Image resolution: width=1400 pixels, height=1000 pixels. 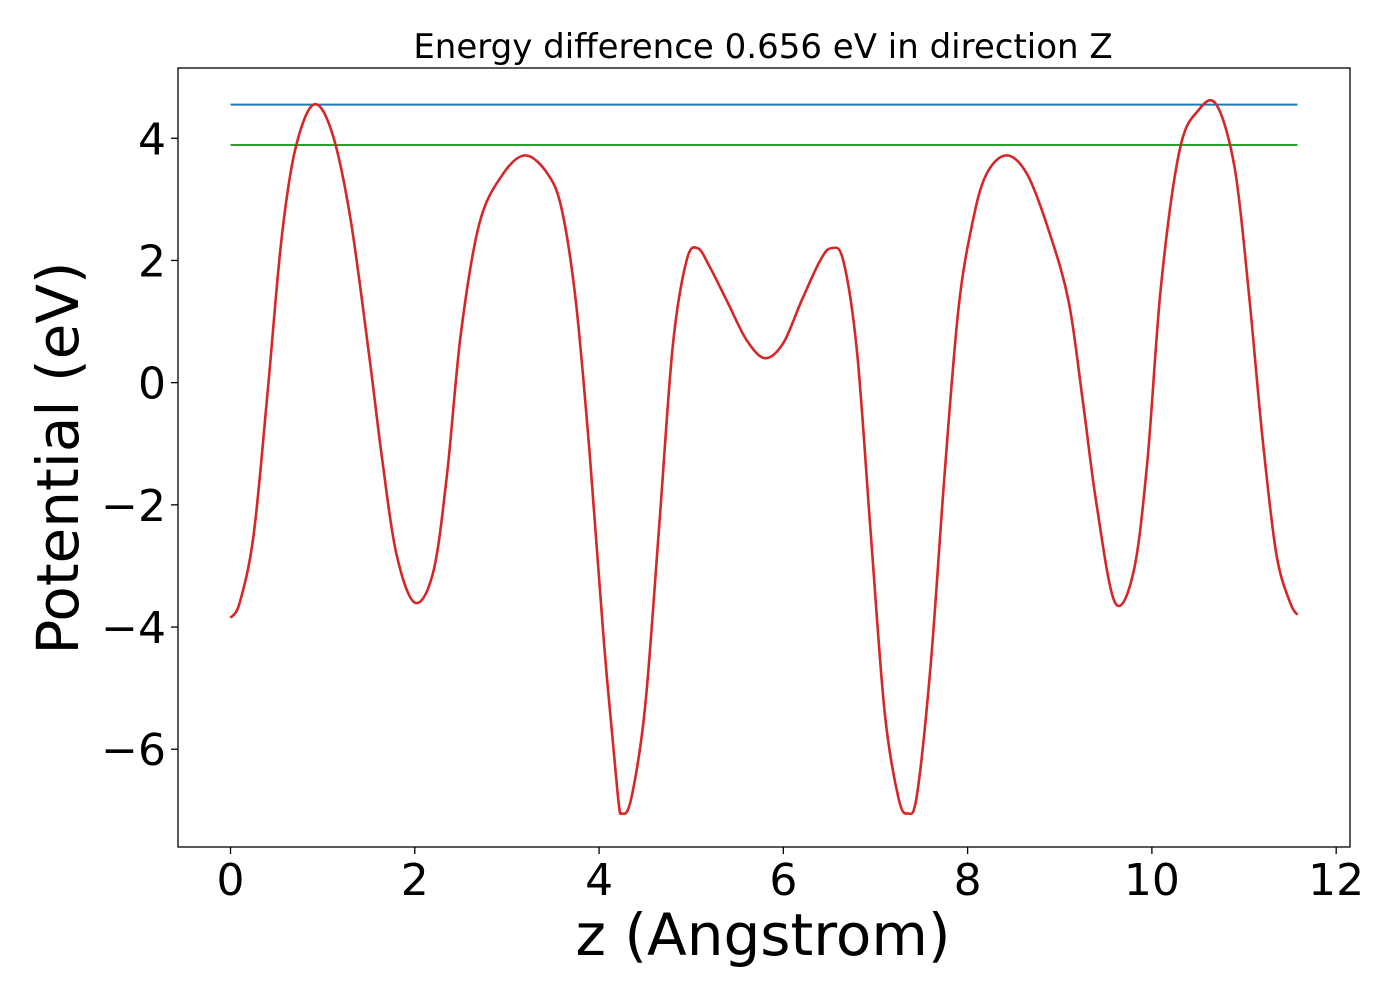 What do you see at coordinates (599, 880) in the screenshot?
I see `x-tick-label: 4` at bounding box center [599, 880].